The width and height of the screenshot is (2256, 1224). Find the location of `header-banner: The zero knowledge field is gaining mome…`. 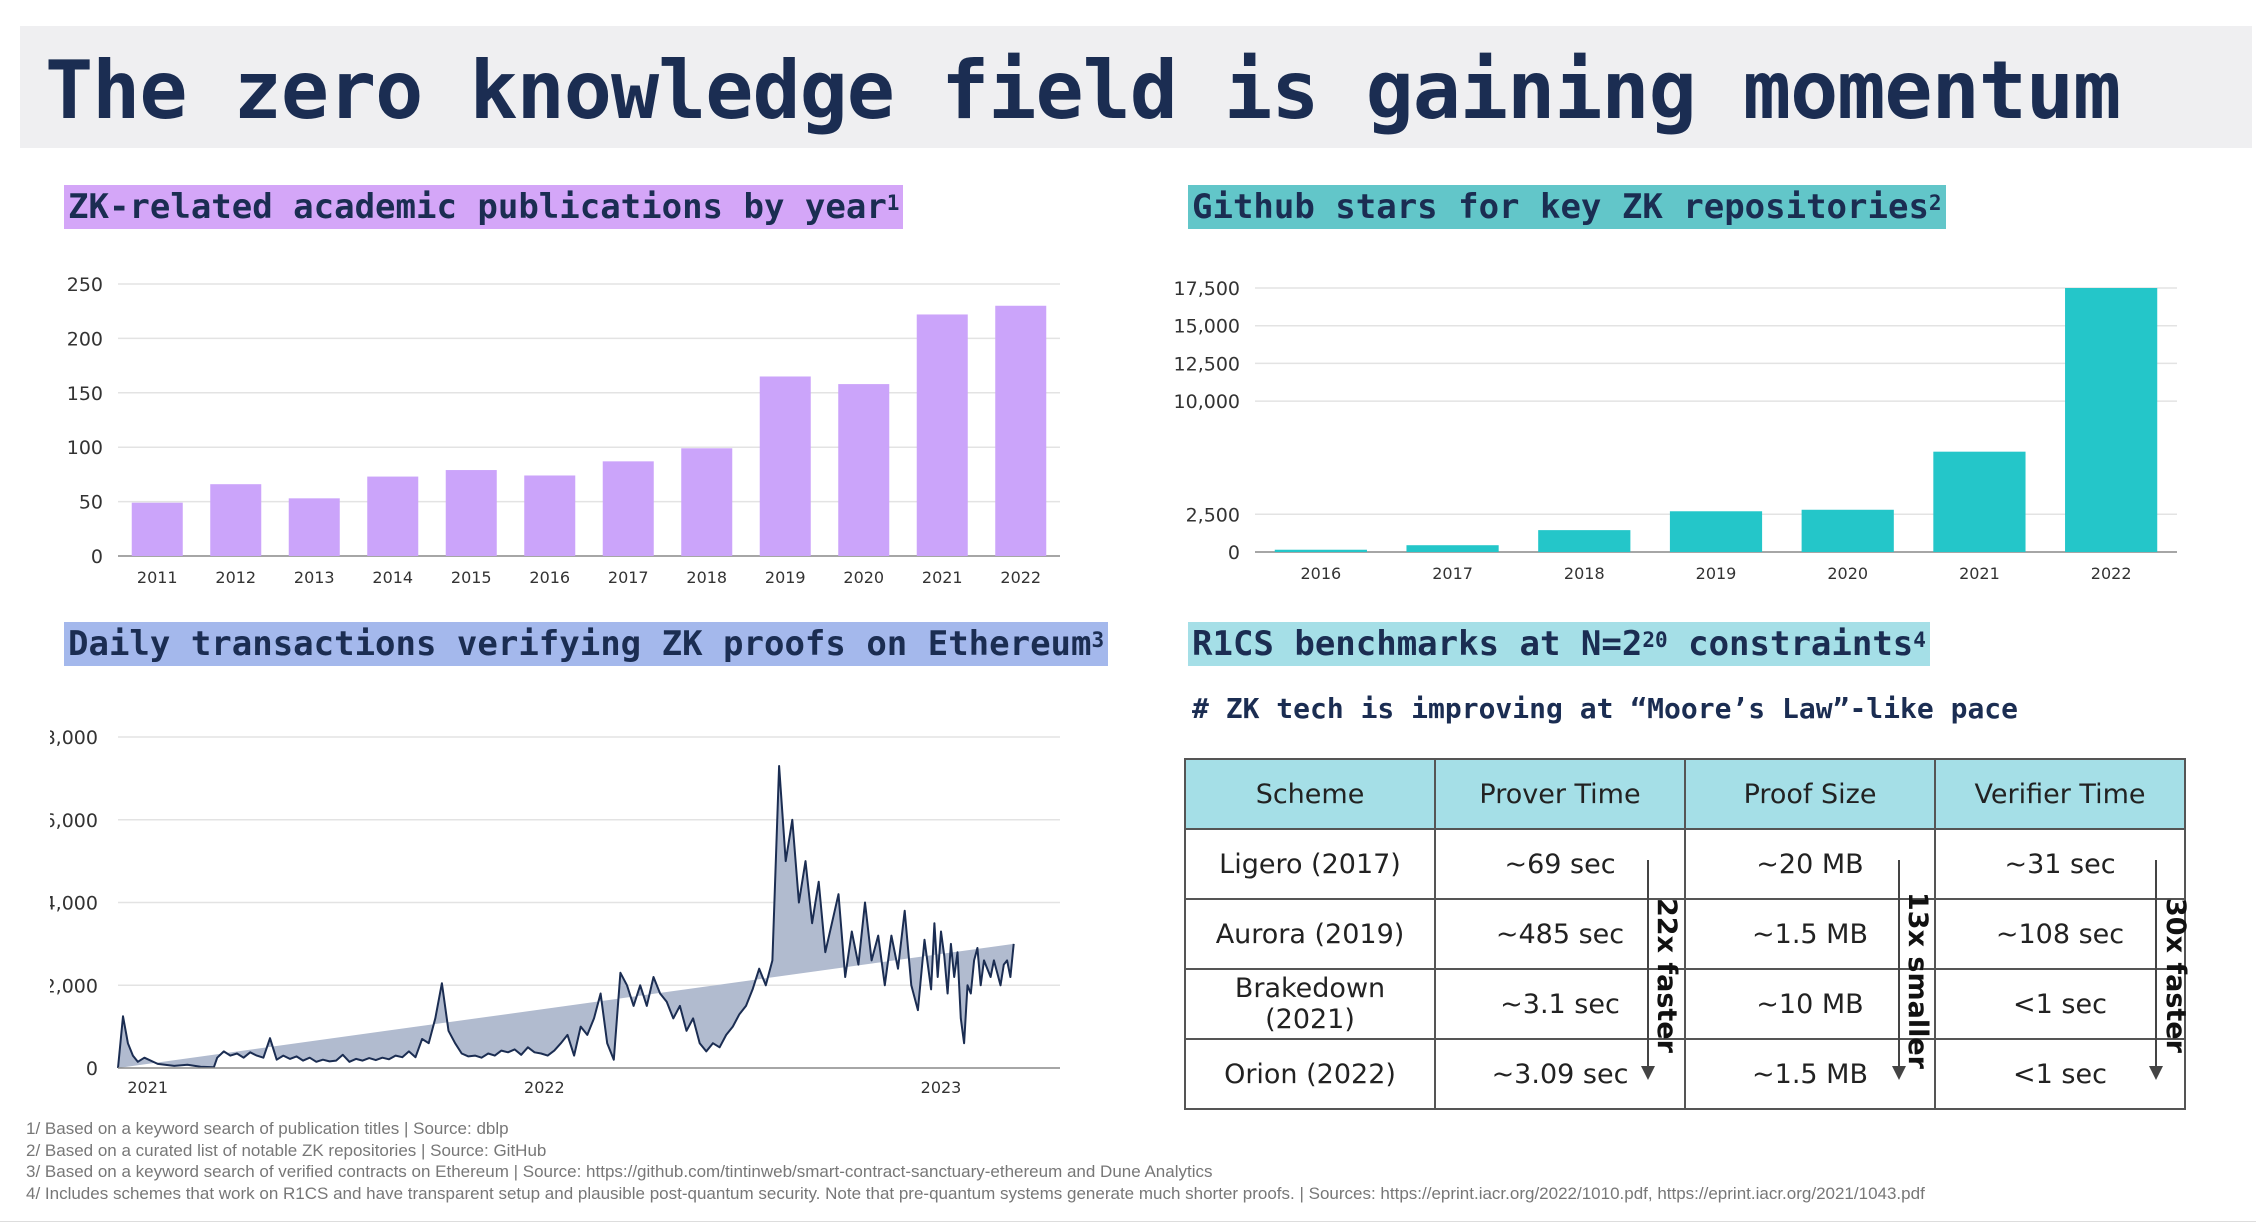

header-banner: The zero knowledge field is gaining mome… is located at coordinates (1136, 87).